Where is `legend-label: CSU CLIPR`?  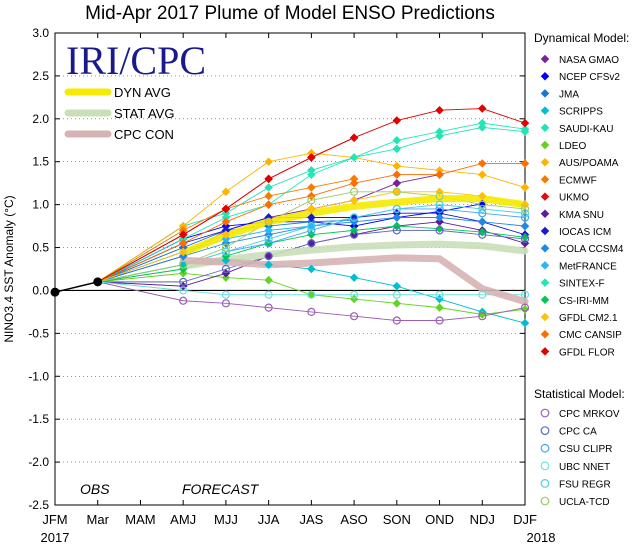
legend-label: CSU CLIPR is located at coordinates (585, 449).